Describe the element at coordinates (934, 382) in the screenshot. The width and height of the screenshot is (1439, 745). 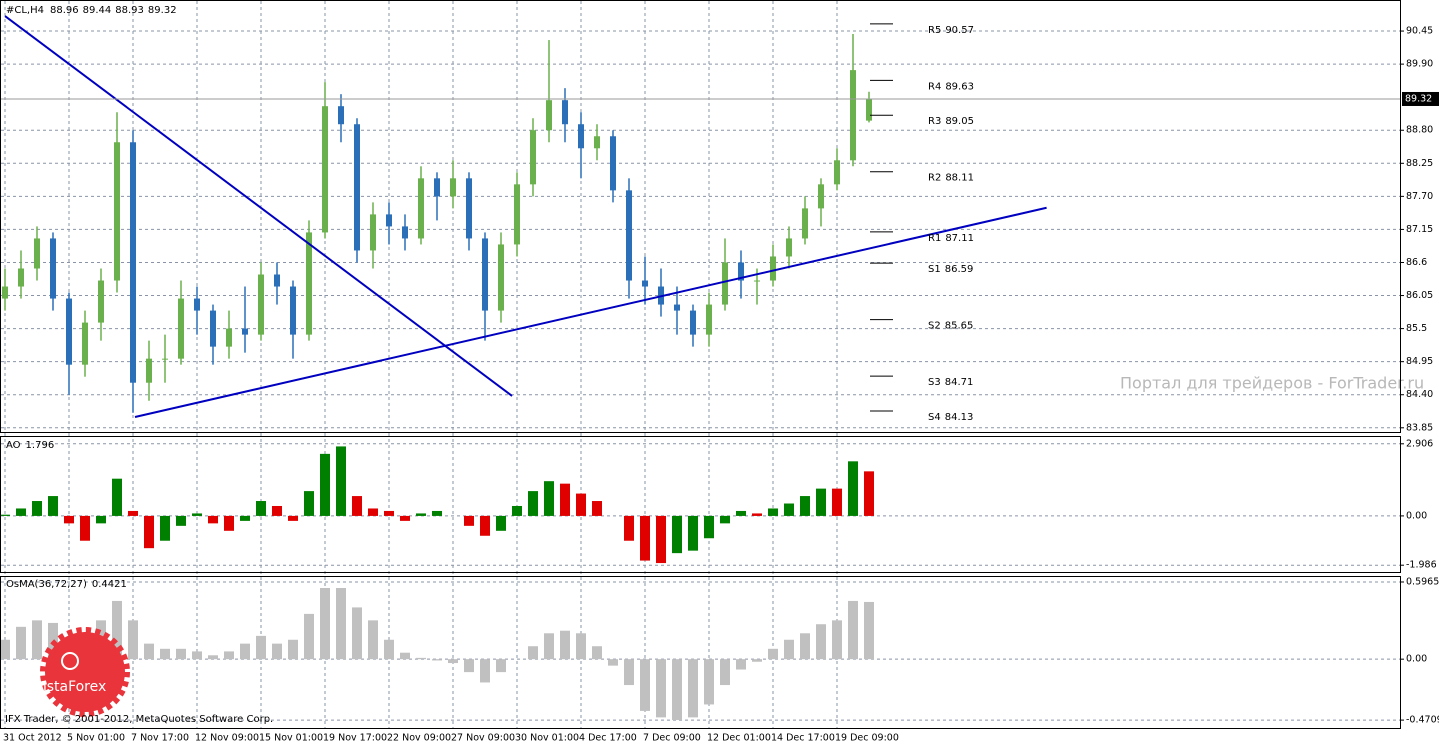
I see `pivot-name: S3` at that location.